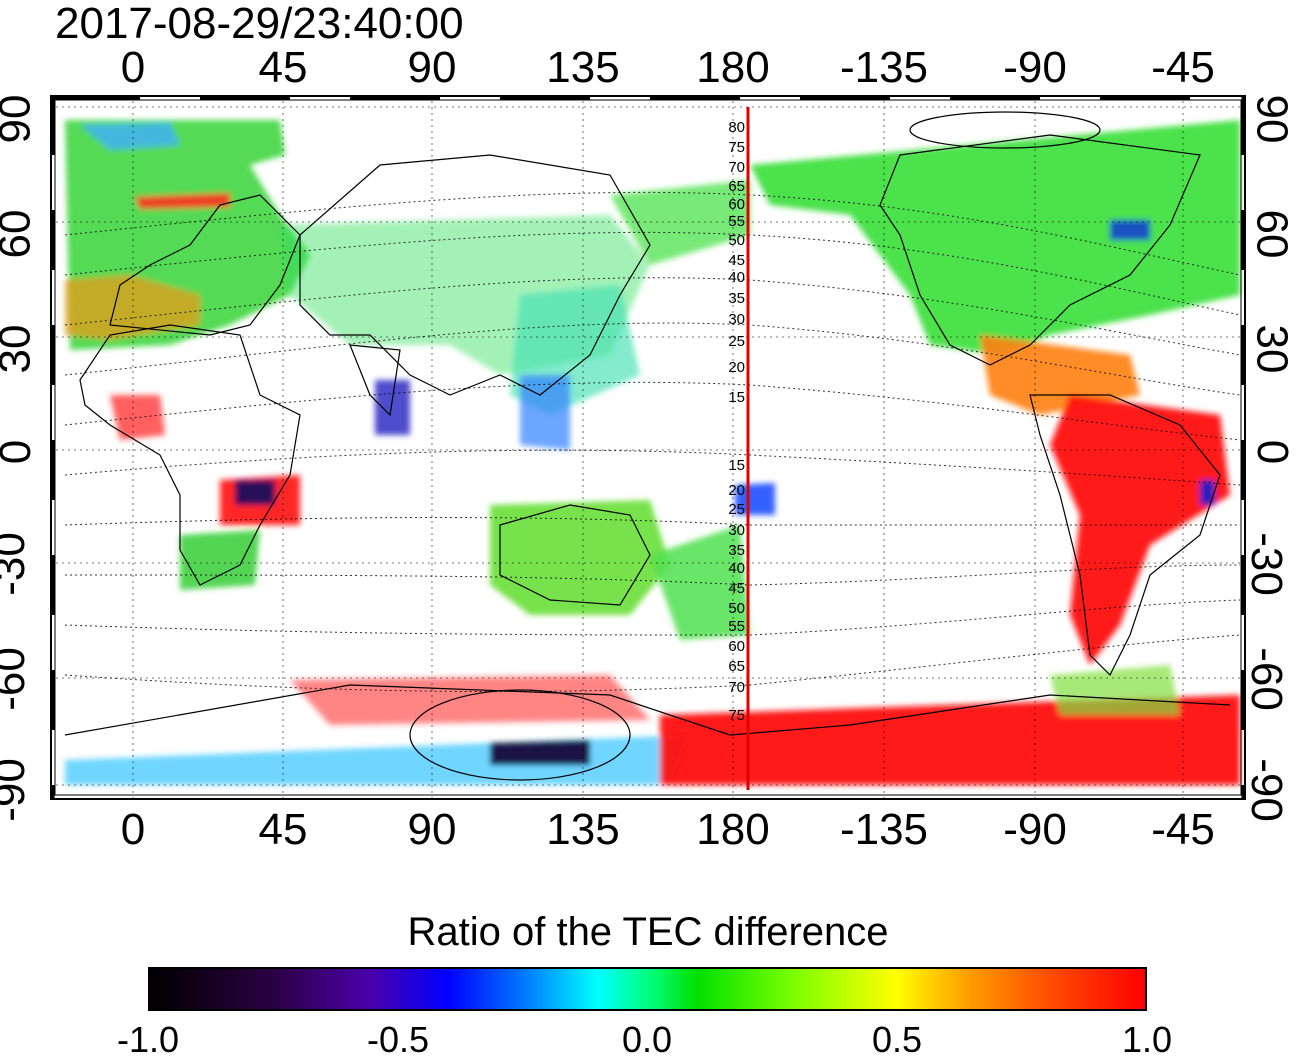 The height and width of the screenshot is (1064, 1296). I want to click on coast-australia, so click(575, 555).